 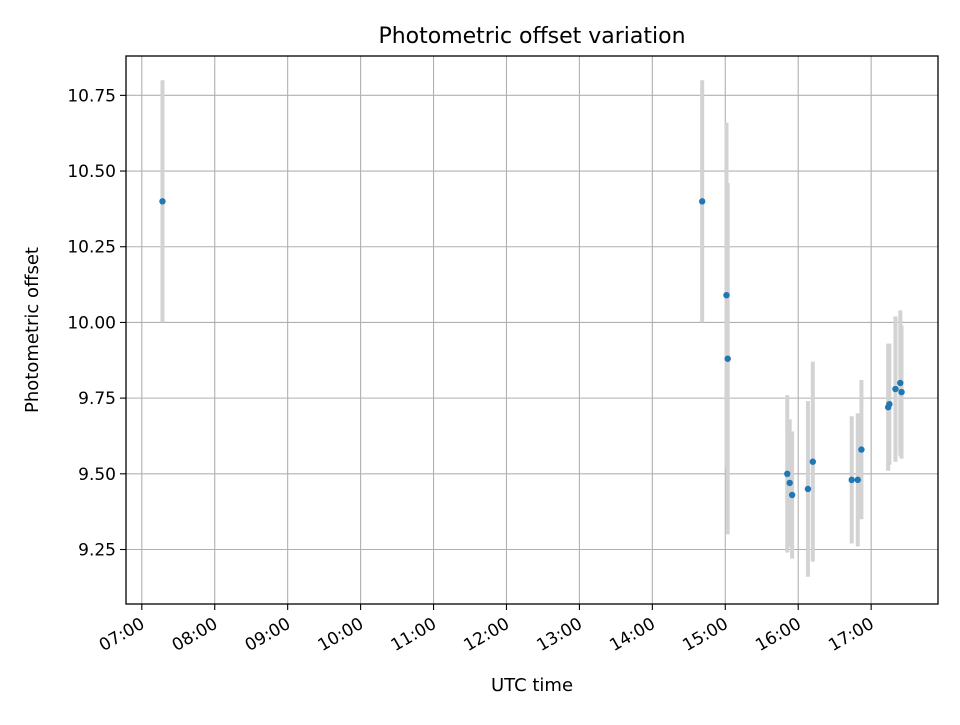 I want to click on chart-title: Photometric offset variation, so click(x=531, y=36).